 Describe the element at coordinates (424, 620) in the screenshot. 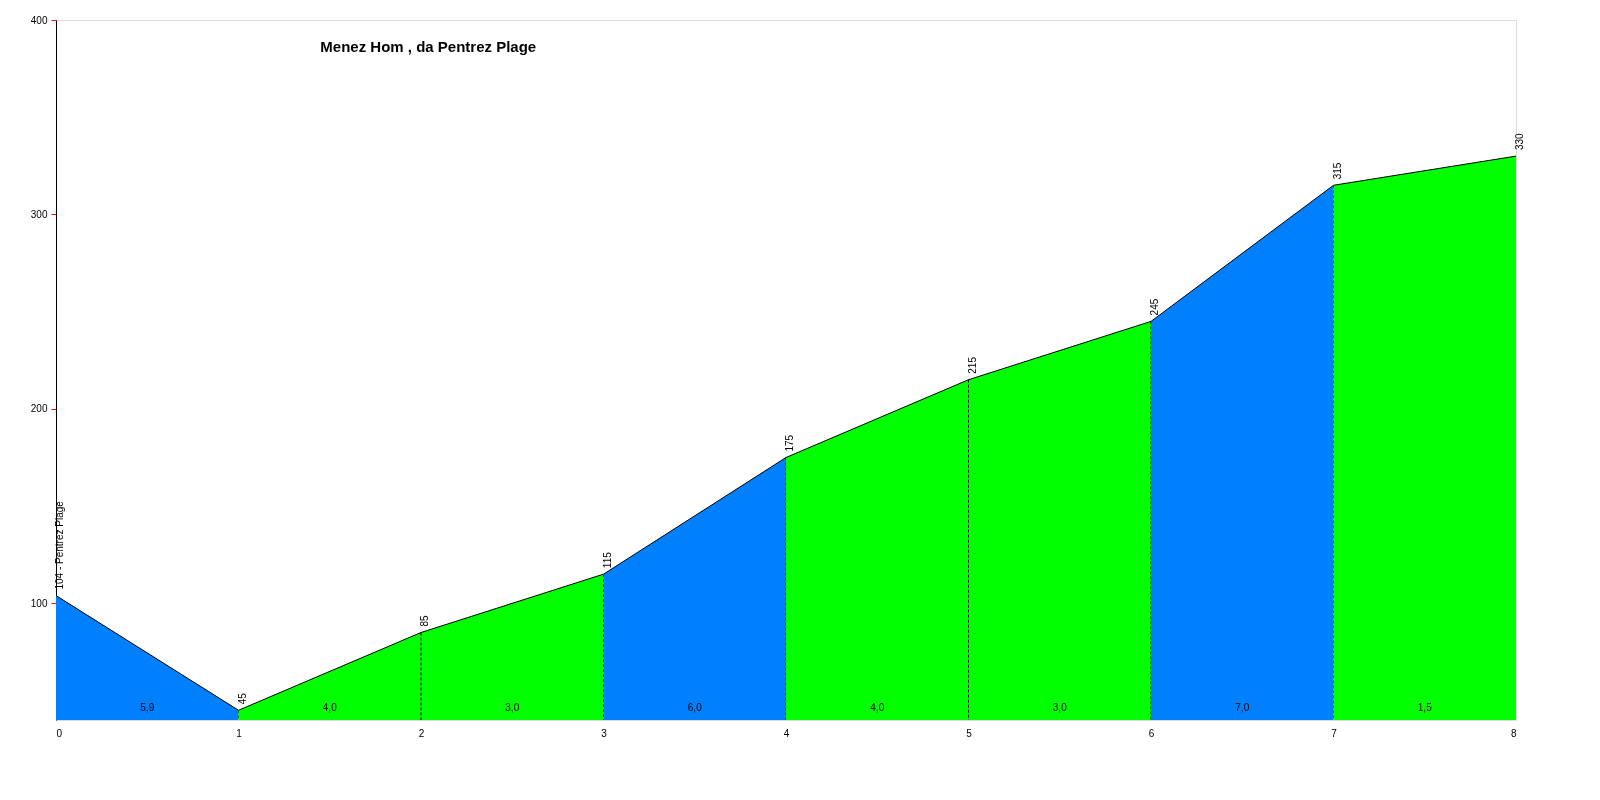

I see `data-label: 85` at that location.